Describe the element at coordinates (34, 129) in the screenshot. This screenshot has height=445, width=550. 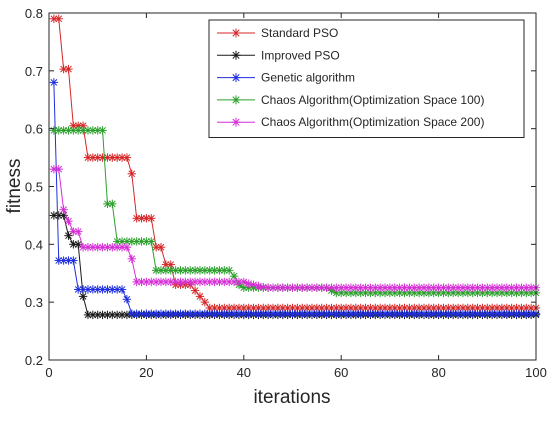
I see `y-tick-label: 0.6` at that location.